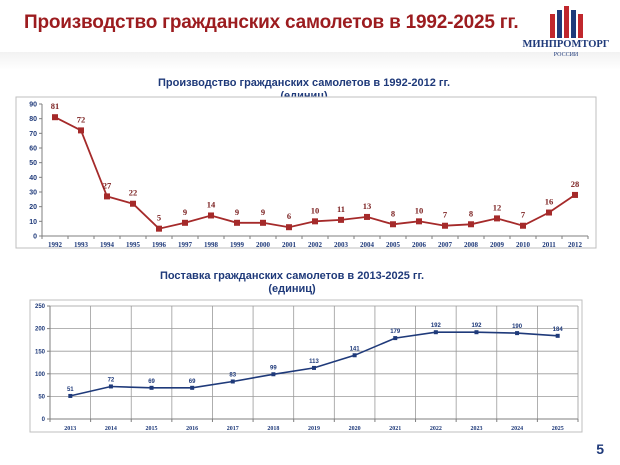 This screenshot has height=465, width=620. Describe the element at coordinates (55, 245) in the screenshot. I see `chart1-x-tick-label: 1992` at that location.